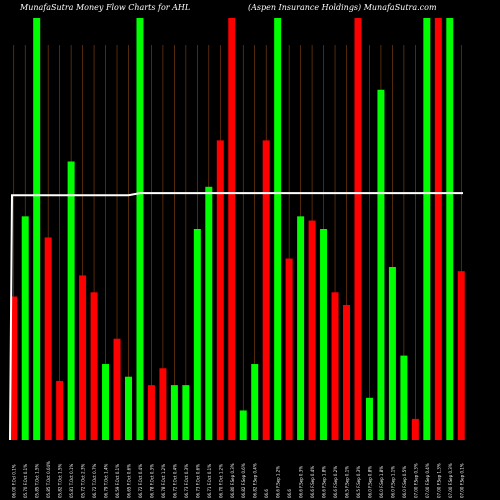 This screenshot has height=500, width=500. Describe the element at coordinates (48, 479) in the screenshot. I see `x-tick-label: 05.85 T.Oct 0.04%` at that location.